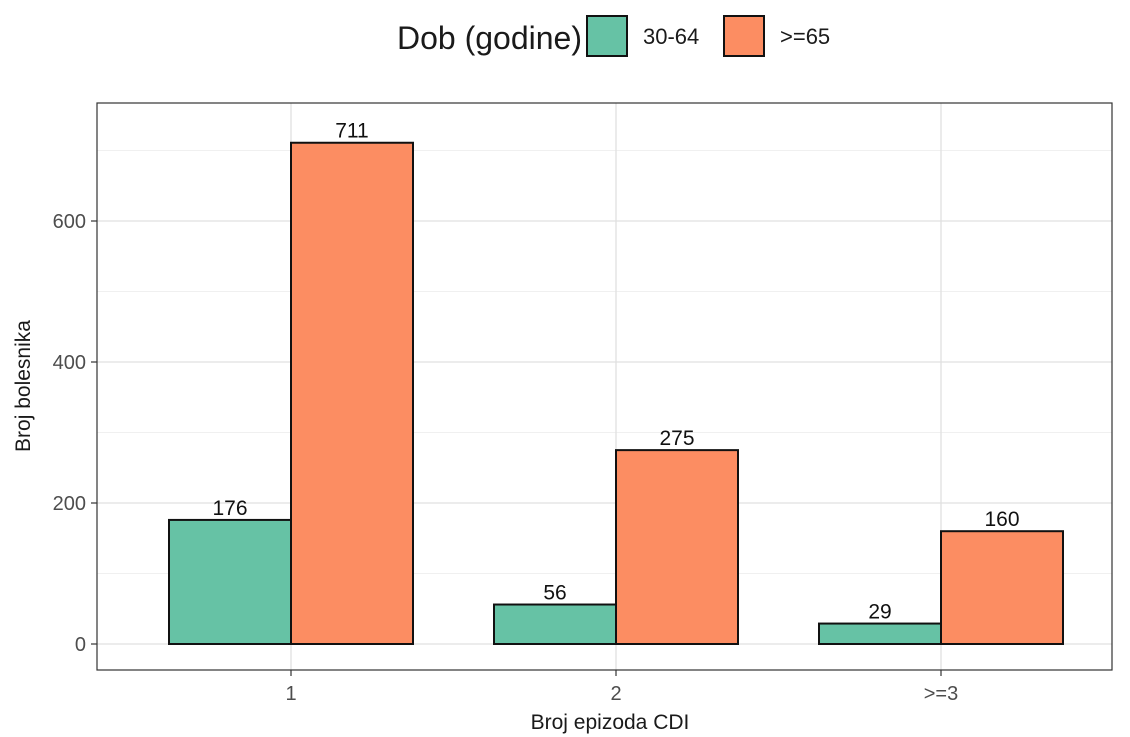 This screenshot has height=737, width=1130. What do you see at coordinates (671, 36) in the screenshot?
I see `legend-label-30-64: 30-64` at bounding box center [671, 36].